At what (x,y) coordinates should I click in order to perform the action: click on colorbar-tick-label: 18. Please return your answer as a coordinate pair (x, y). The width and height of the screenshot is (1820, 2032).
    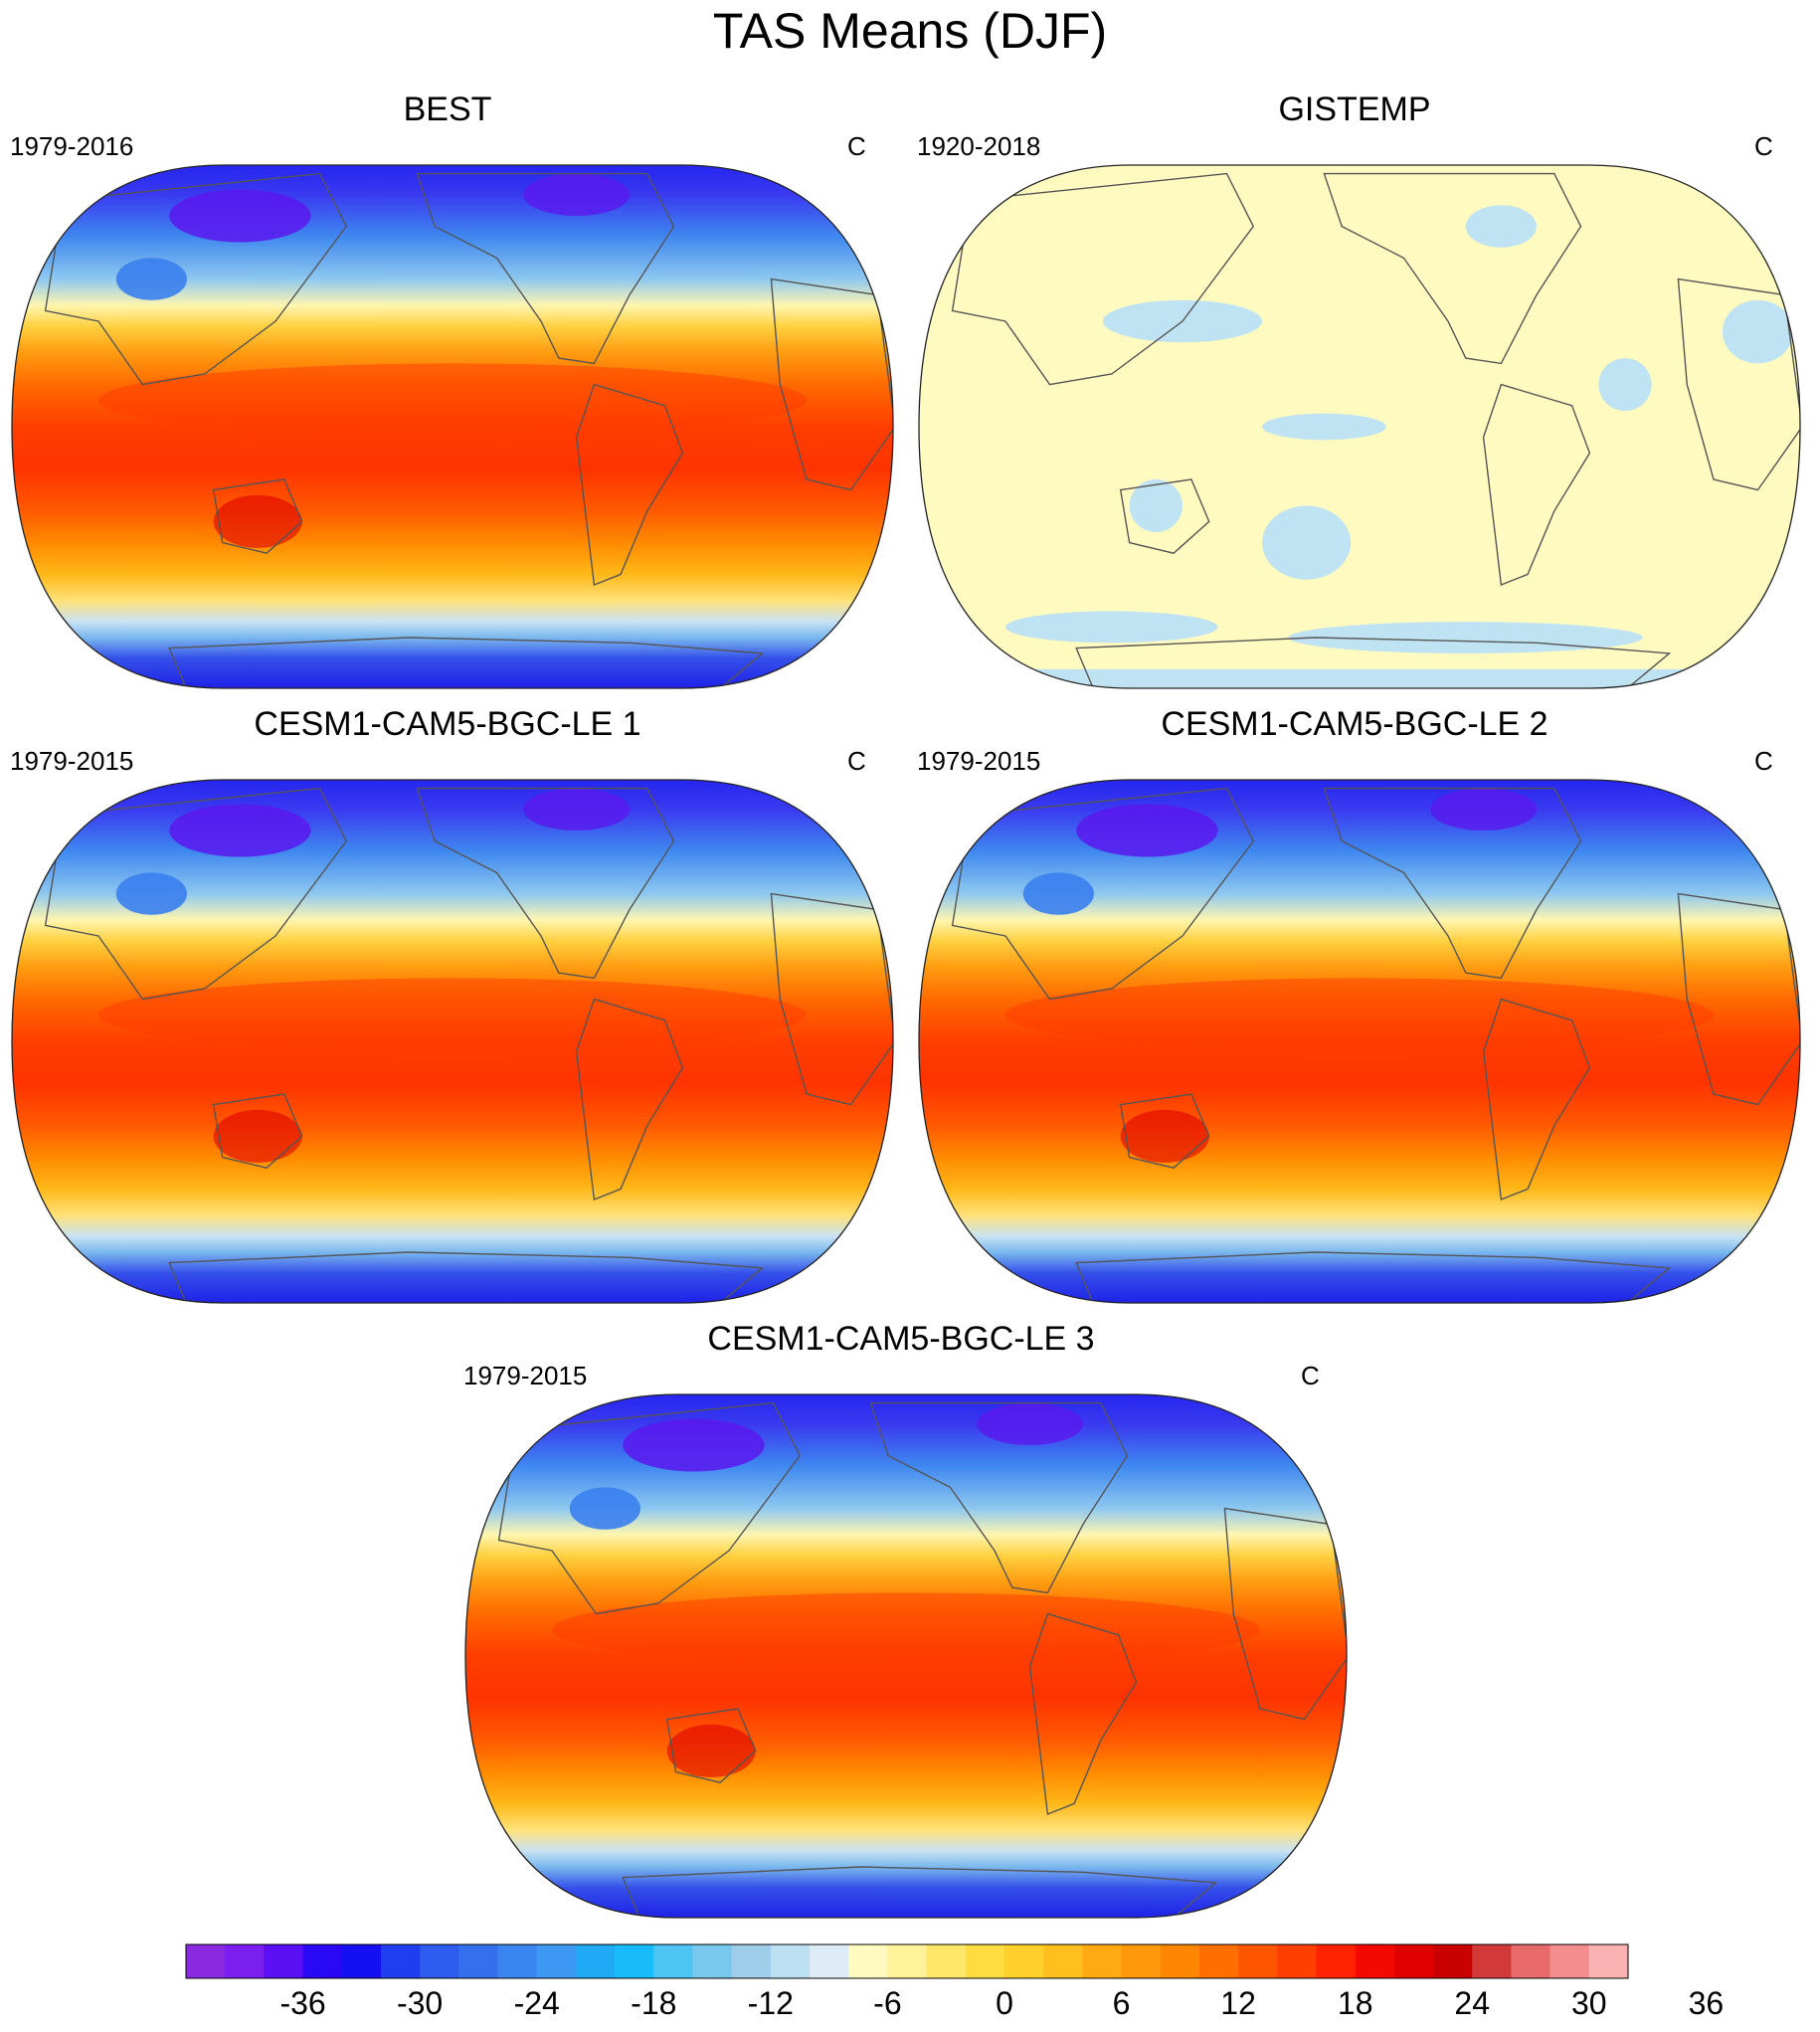
    Looking at the image, I should click on (1355, 2003).